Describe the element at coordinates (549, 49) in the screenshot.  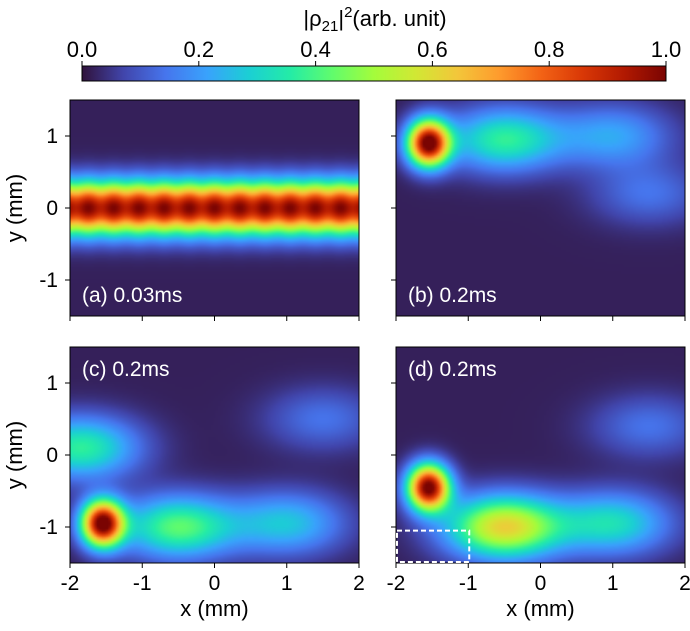
I see `colorbar-tick-label: 0.8` at that location.